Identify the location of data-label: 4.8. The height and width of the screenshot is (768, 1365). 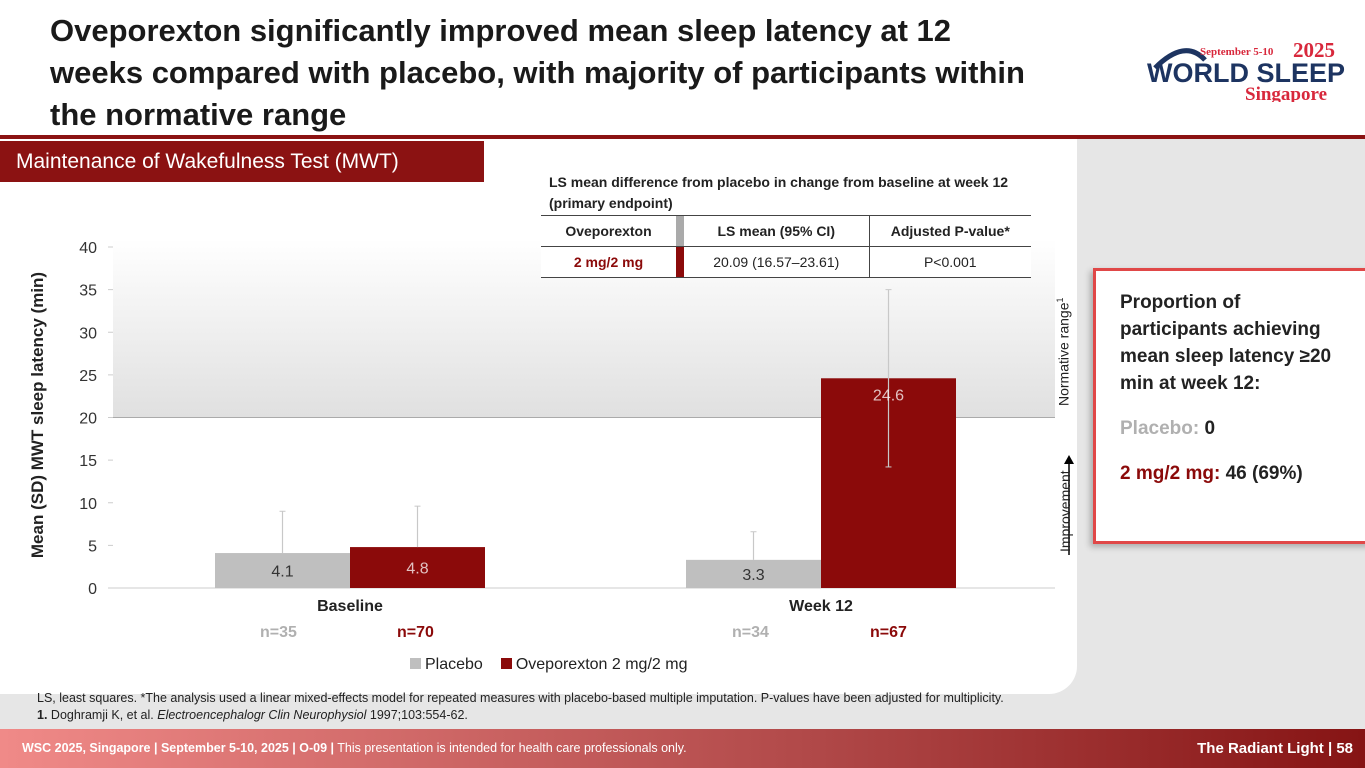
(417, 569).